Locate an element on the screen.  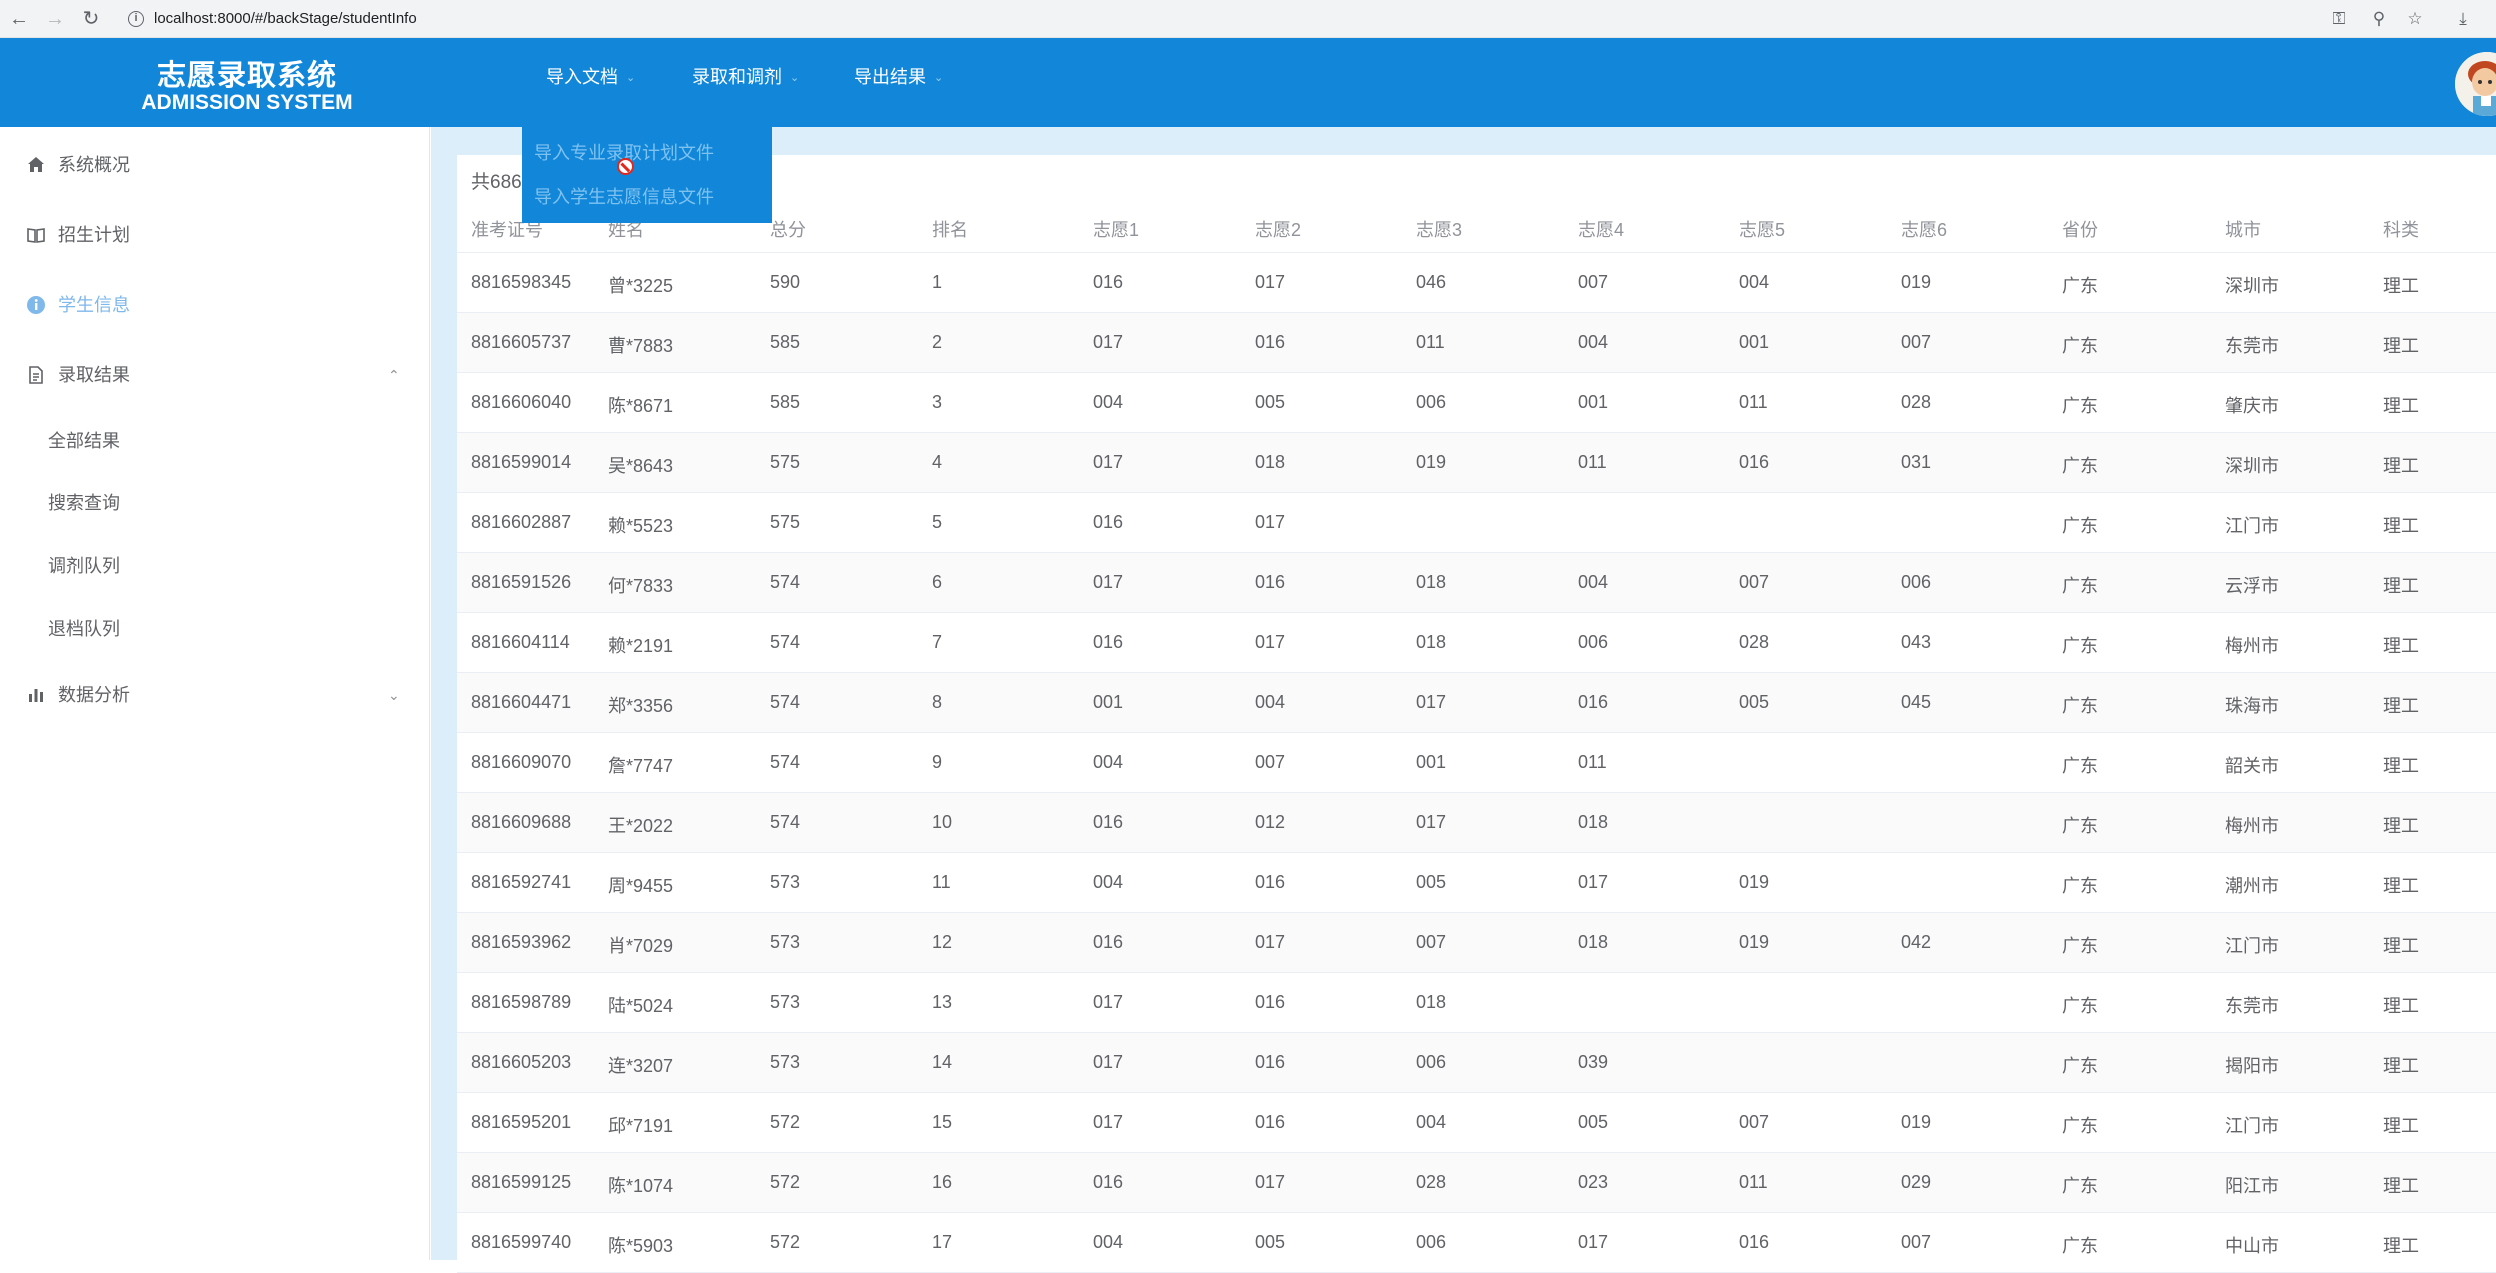
column-header: 排名 is located at coordinates (950, 230).